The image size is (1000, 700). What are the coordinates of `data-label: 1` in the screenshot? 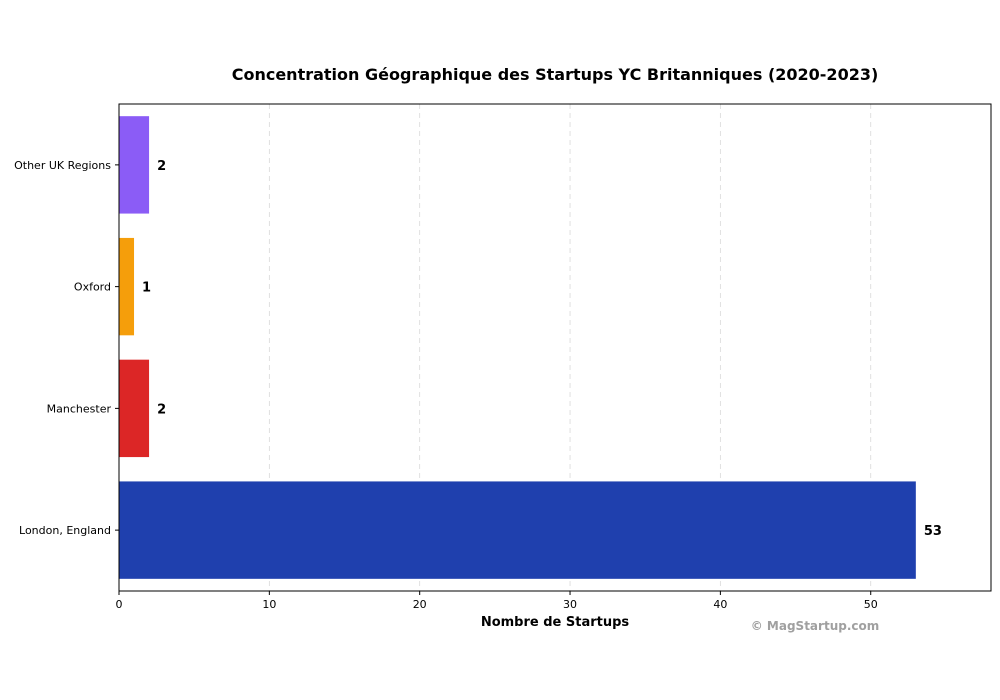 It's located at (146, 288).